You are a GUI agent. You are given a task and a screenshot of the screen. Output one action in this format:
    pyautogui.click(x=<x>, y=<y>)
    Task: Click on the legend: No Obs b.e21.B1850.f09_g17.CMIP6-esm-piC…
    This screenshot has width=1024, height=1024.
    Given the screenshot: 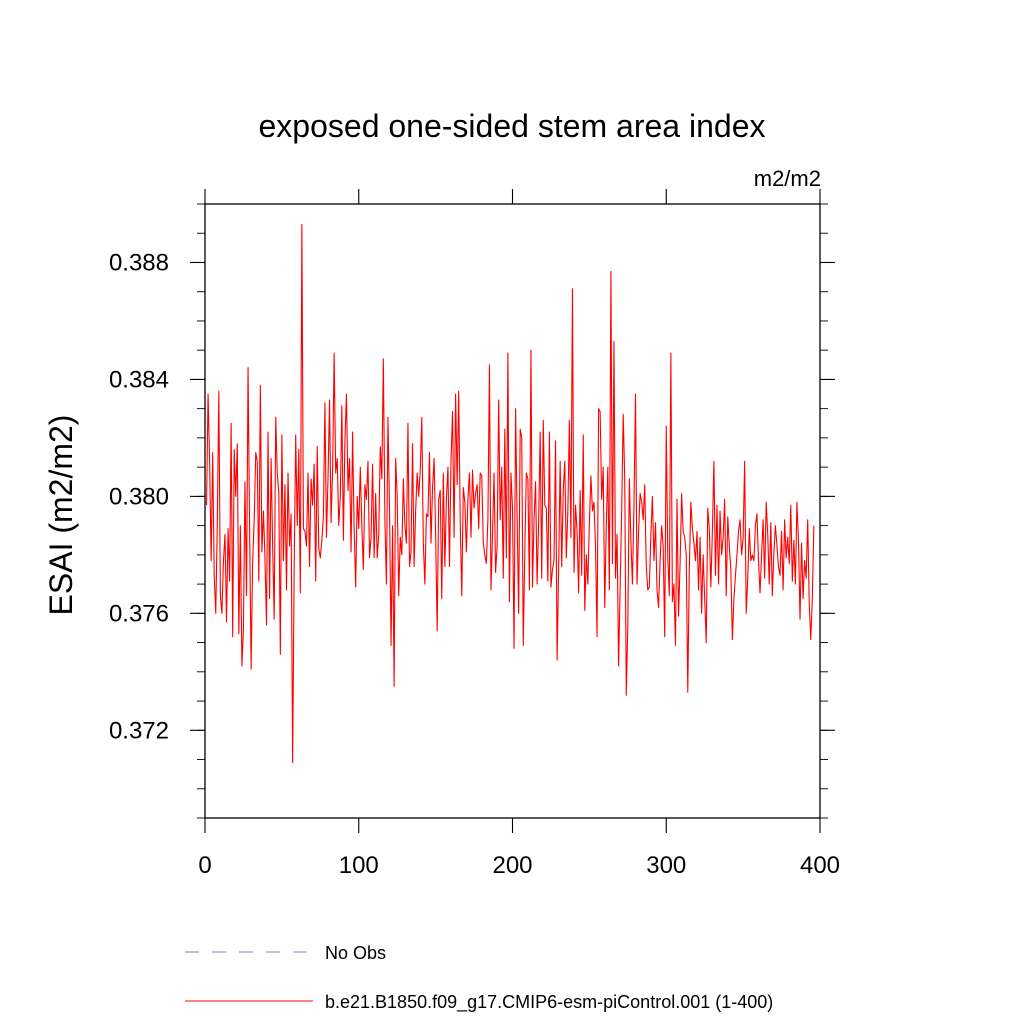 What is the action you would take?
    pyautogui.click(x=479, y=978)
    